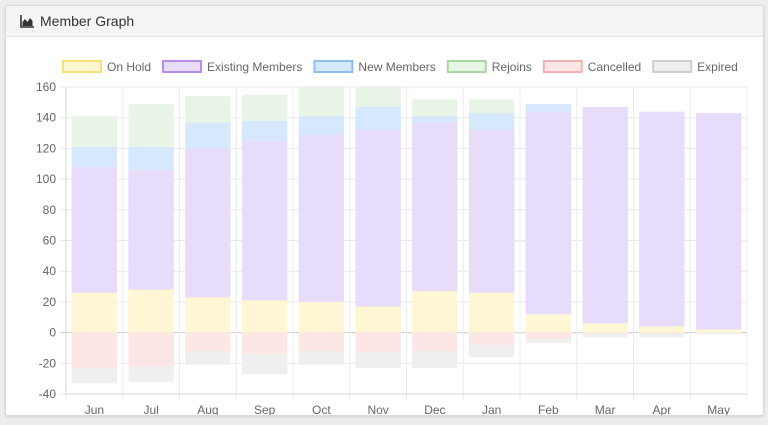 The height and width of the screenshot is (425, 768). Describe the element at coordinates (208, 315) in the screenshot. I see `bar-on-hold-aug` at that location.